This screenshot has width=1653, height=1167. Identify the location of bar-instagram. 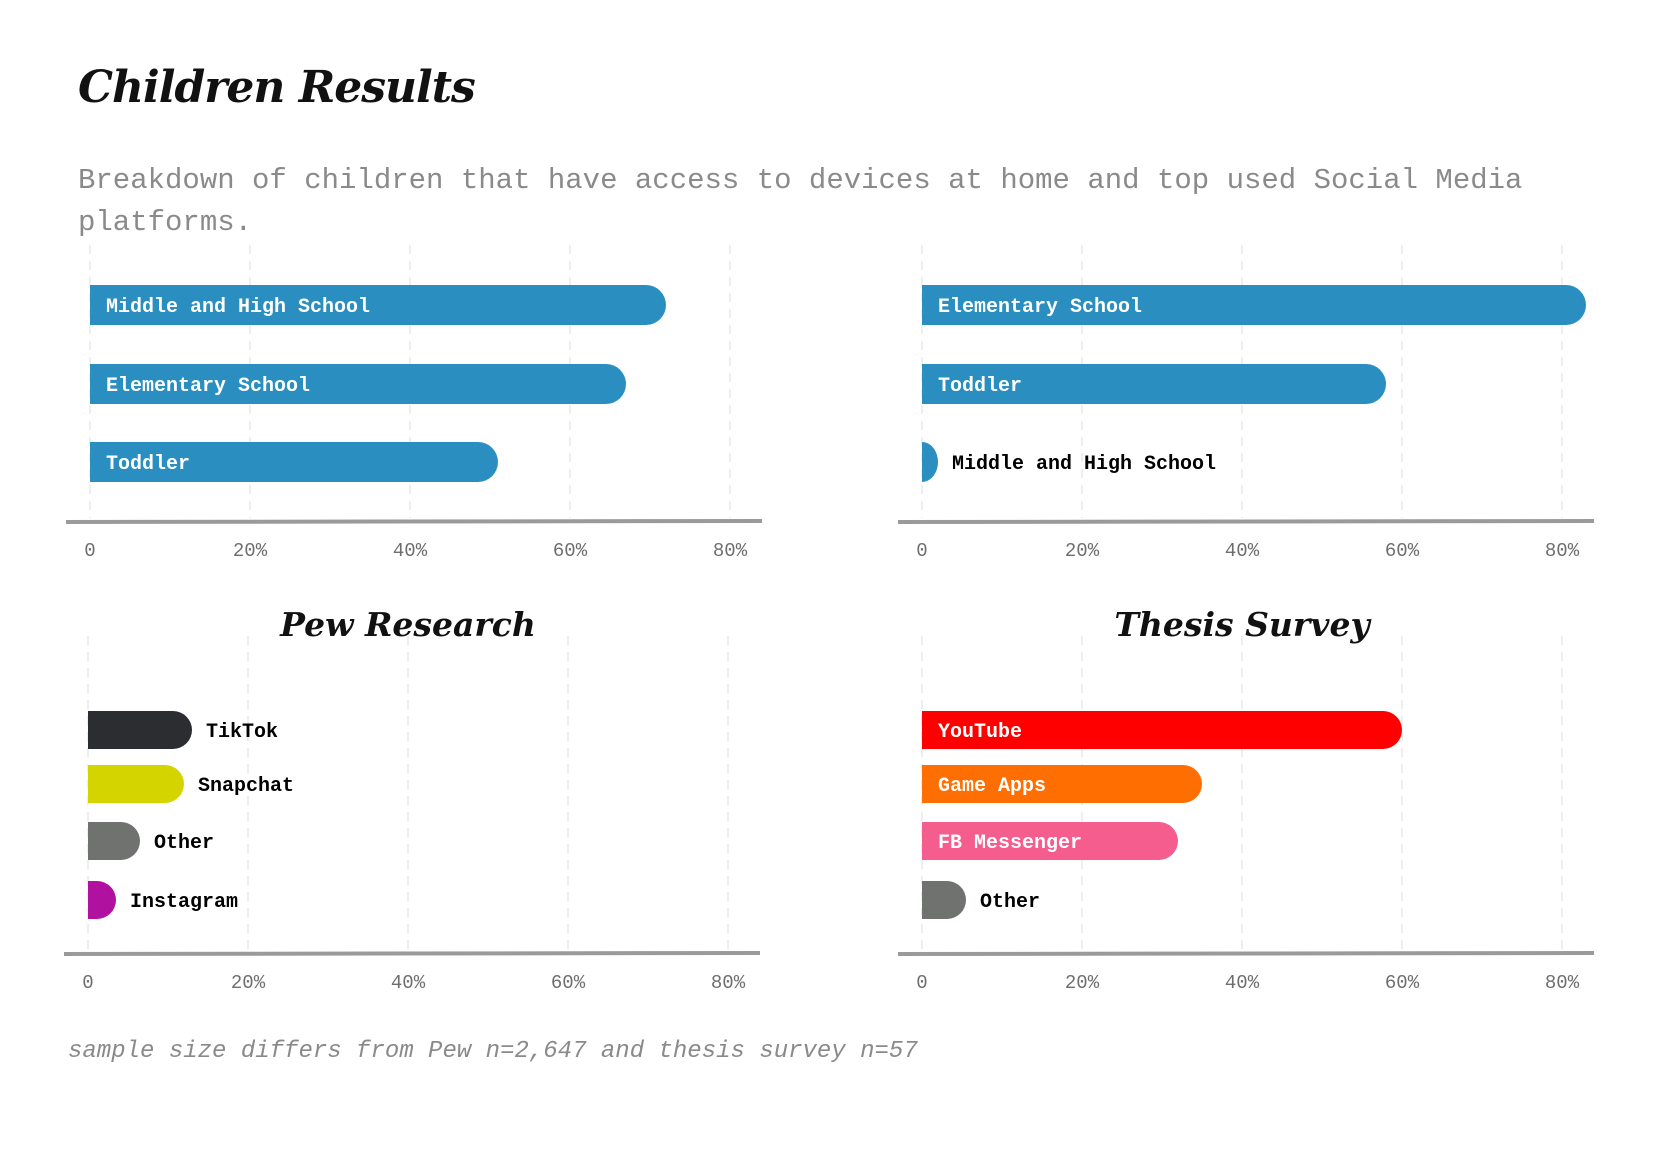
(102, 900).